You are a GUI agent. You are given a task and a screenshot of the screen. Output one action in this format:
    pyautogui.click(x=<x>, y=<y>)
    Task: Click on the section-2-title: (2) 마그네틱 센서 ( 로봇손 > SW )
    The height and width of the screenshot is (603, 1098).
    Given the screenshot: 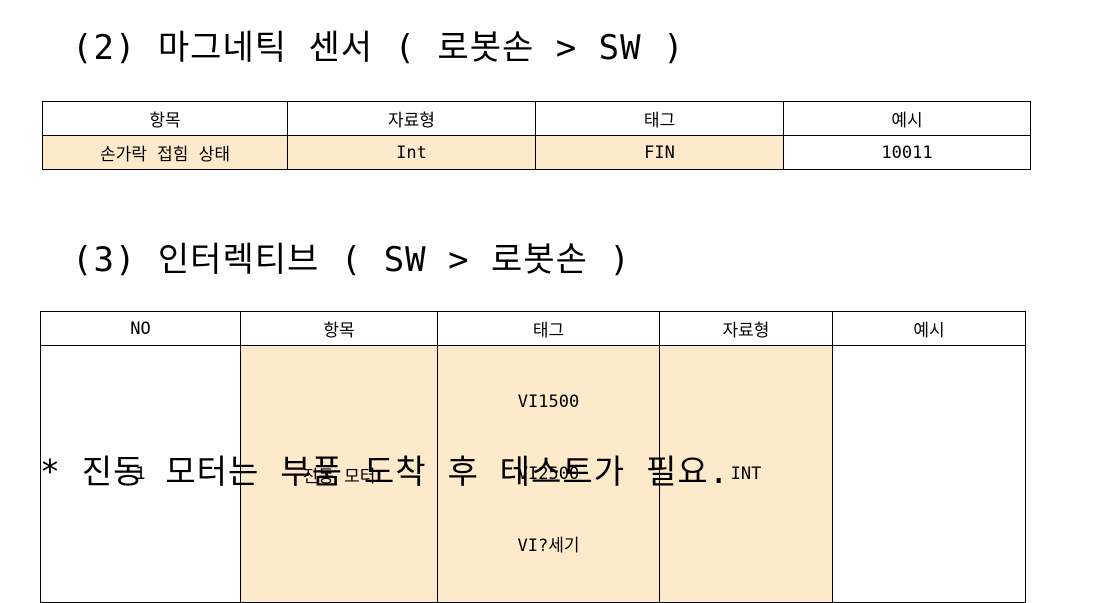 What is the action you would take?
    pyautogui.click(x=378, y=48)
    